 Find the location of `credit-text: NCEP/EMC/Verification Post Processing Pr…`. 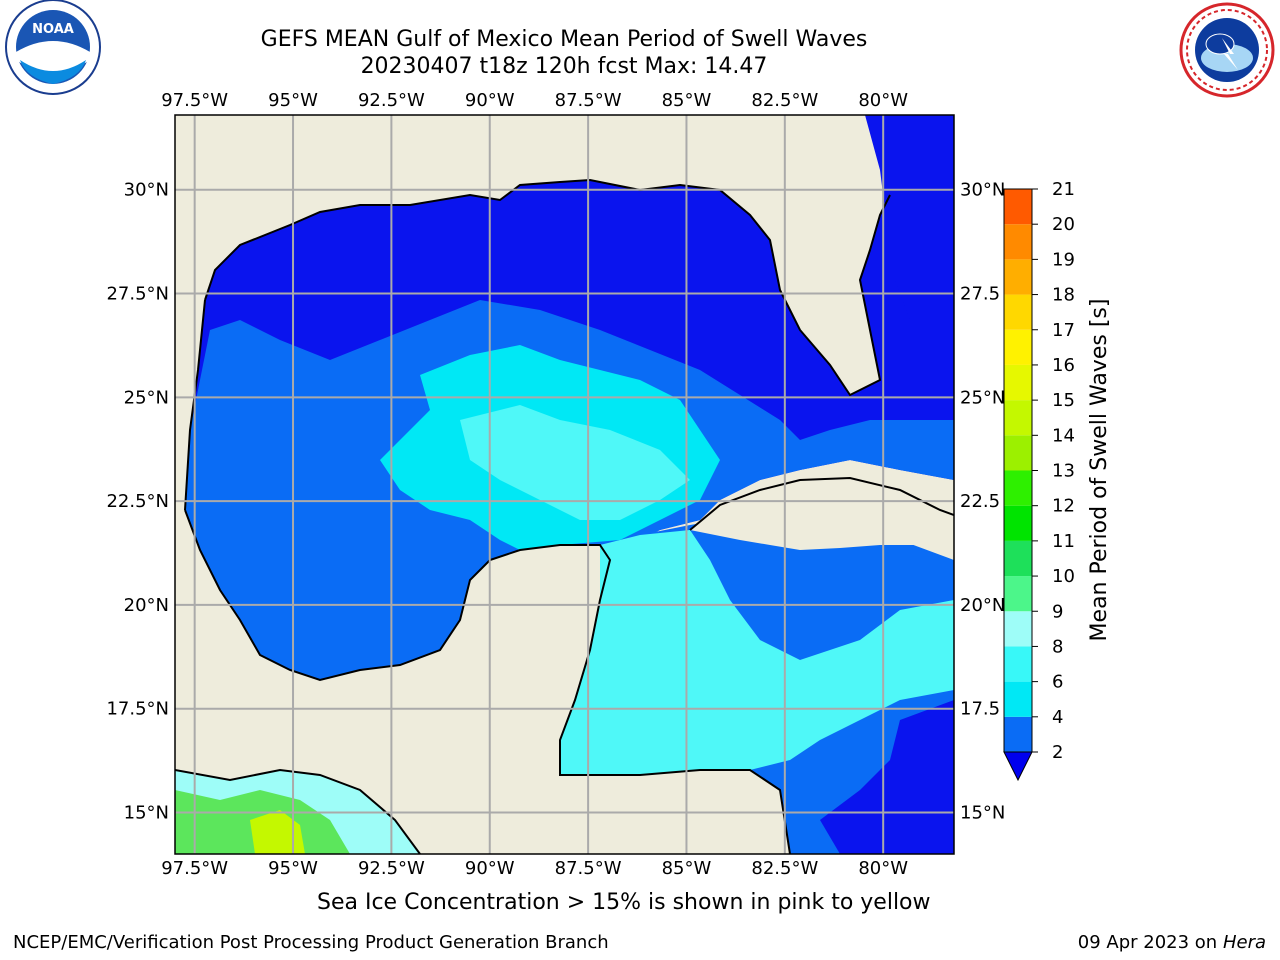

credit-text: NCEP/EMC/Verification Post Processing Pr… is located at coordinates (311, 942).